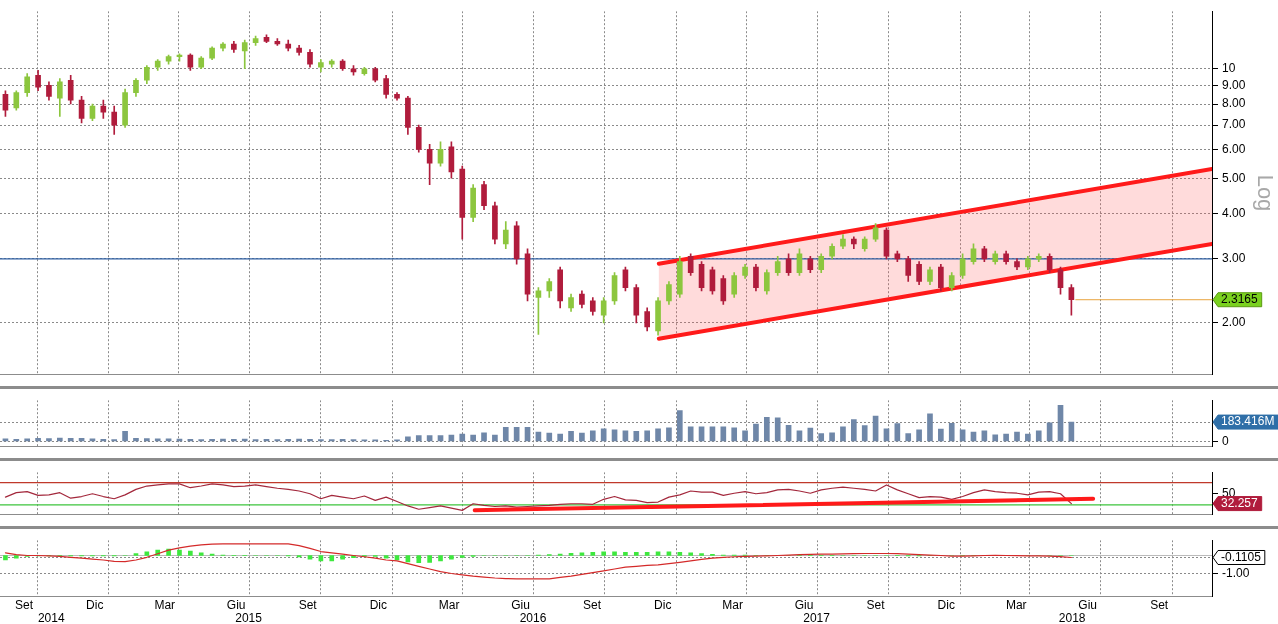 This screenshot has width=1278, height=624. What do you see at coordinates (817, 617) in the screenshot?
I see `x2-tick-label: 2017` at bounding box center [817, 617].